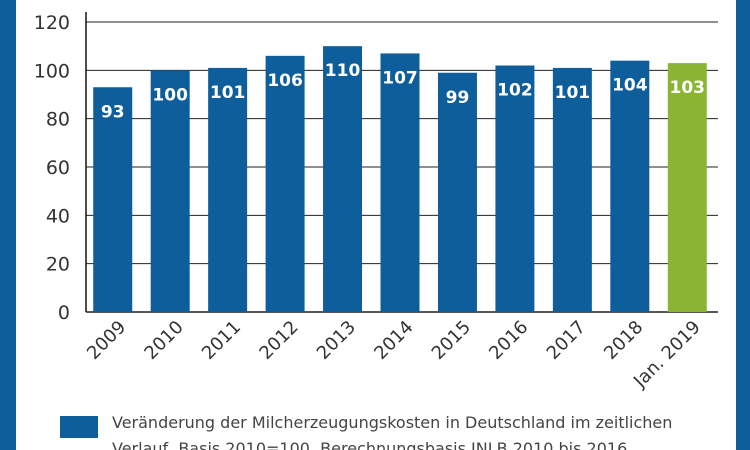  I want to click on x-tick-label: 2011, so click(221, 340).